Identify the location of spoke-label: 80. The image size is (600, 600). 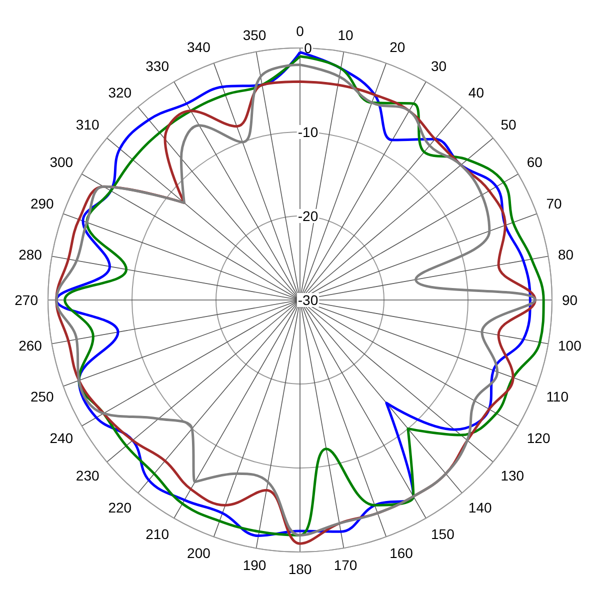
(566, 254).